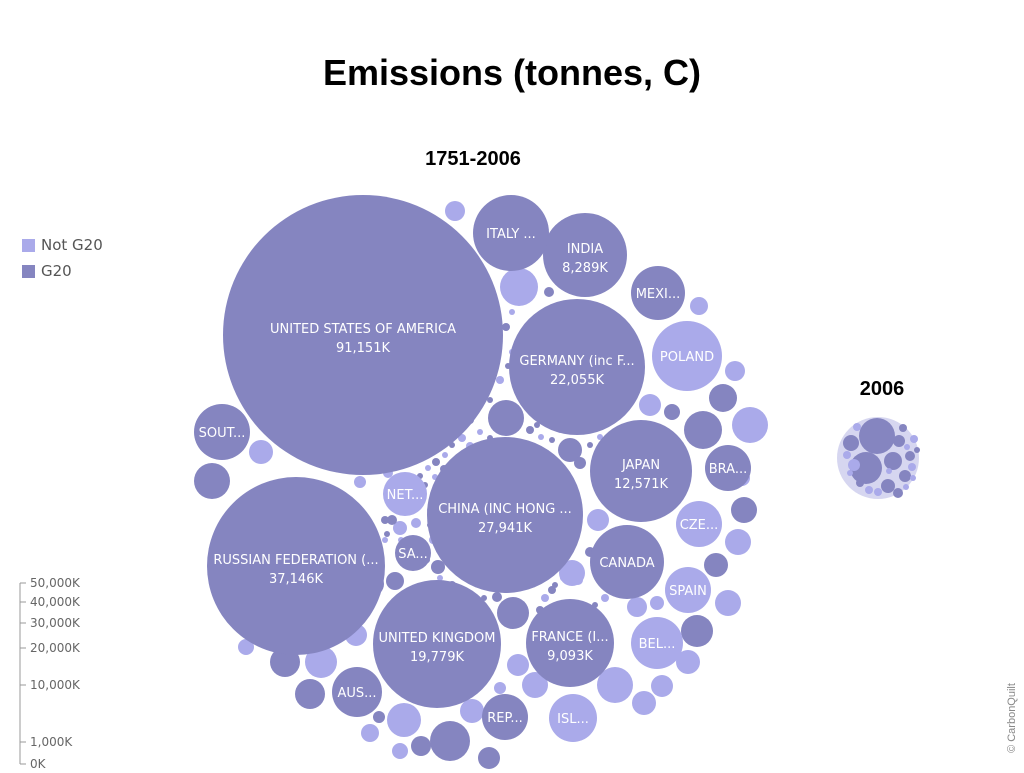 The height and width of the screenshot is (773, 1024). I want to click on legend-item-not-g20: Not G20, so click(62, 245).